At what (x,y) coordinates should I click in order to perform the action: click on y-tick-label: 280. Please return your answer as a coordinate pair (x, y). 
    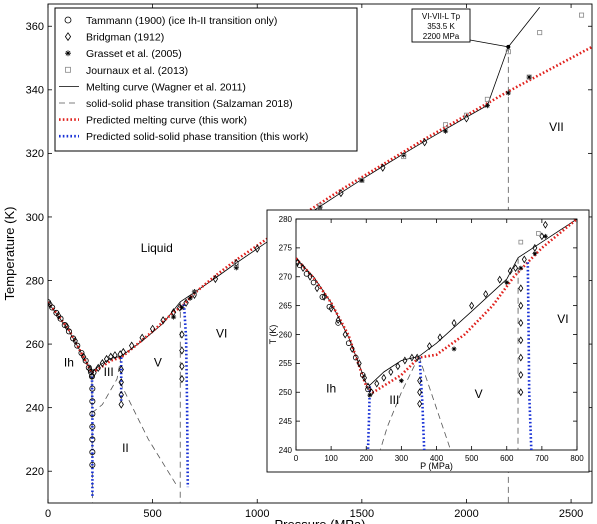
    Looking at the image, I should click on (35, 281).